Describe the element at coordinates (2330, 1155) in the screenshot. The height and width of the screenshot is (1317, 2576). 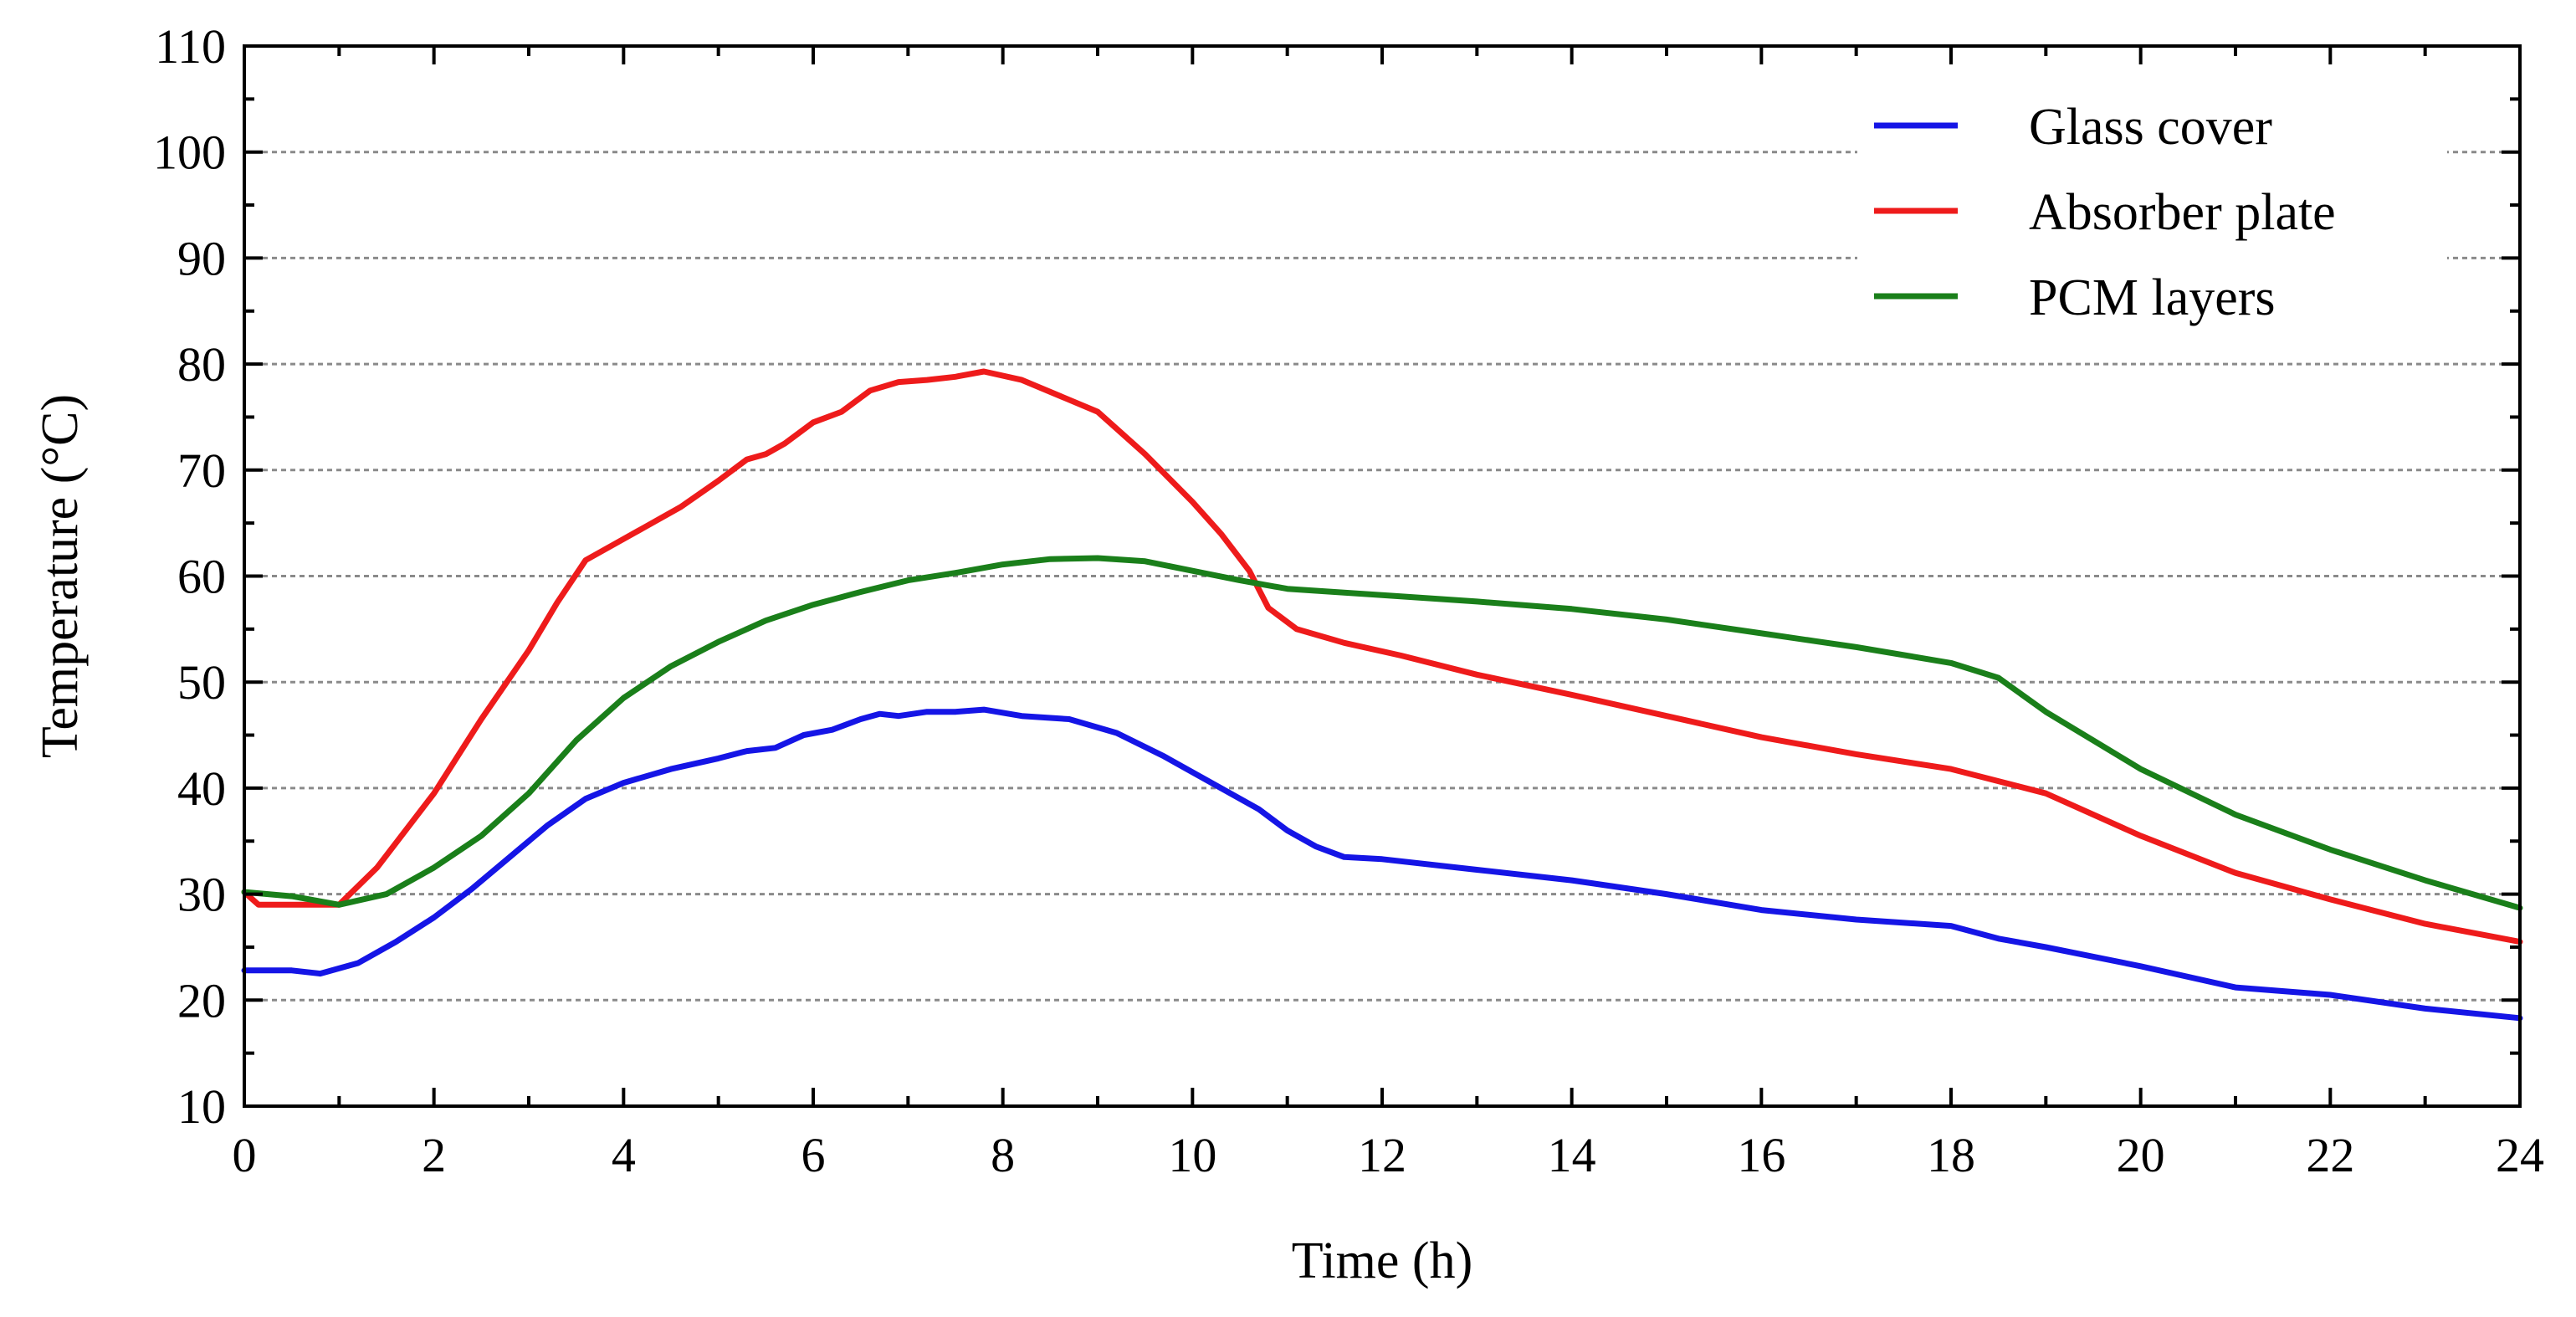
I see `x-tick-label: 22` at that location.